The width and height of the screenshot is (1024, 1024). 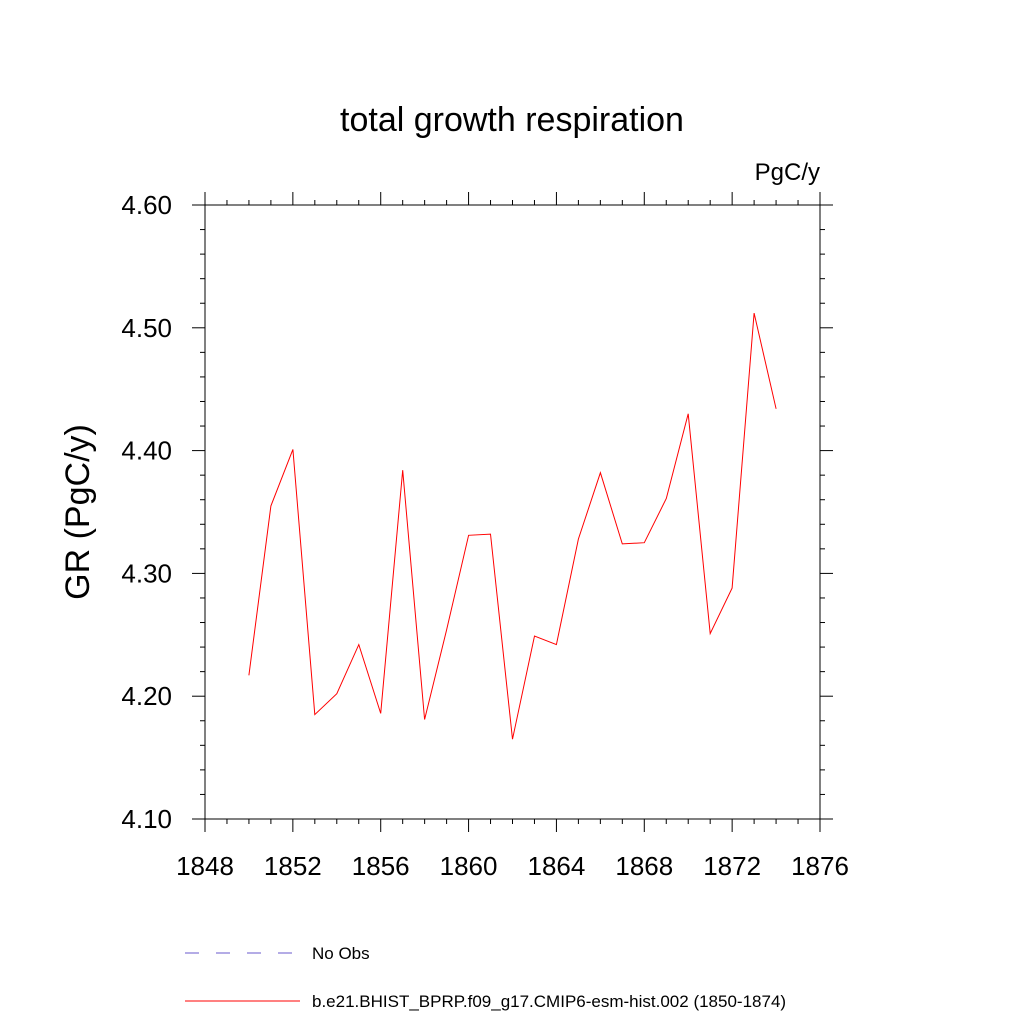 What do you see at coordinates (557, 866) in the screenshot?
I see `x-tick-label: 1864` at bounding box center [557, 866].